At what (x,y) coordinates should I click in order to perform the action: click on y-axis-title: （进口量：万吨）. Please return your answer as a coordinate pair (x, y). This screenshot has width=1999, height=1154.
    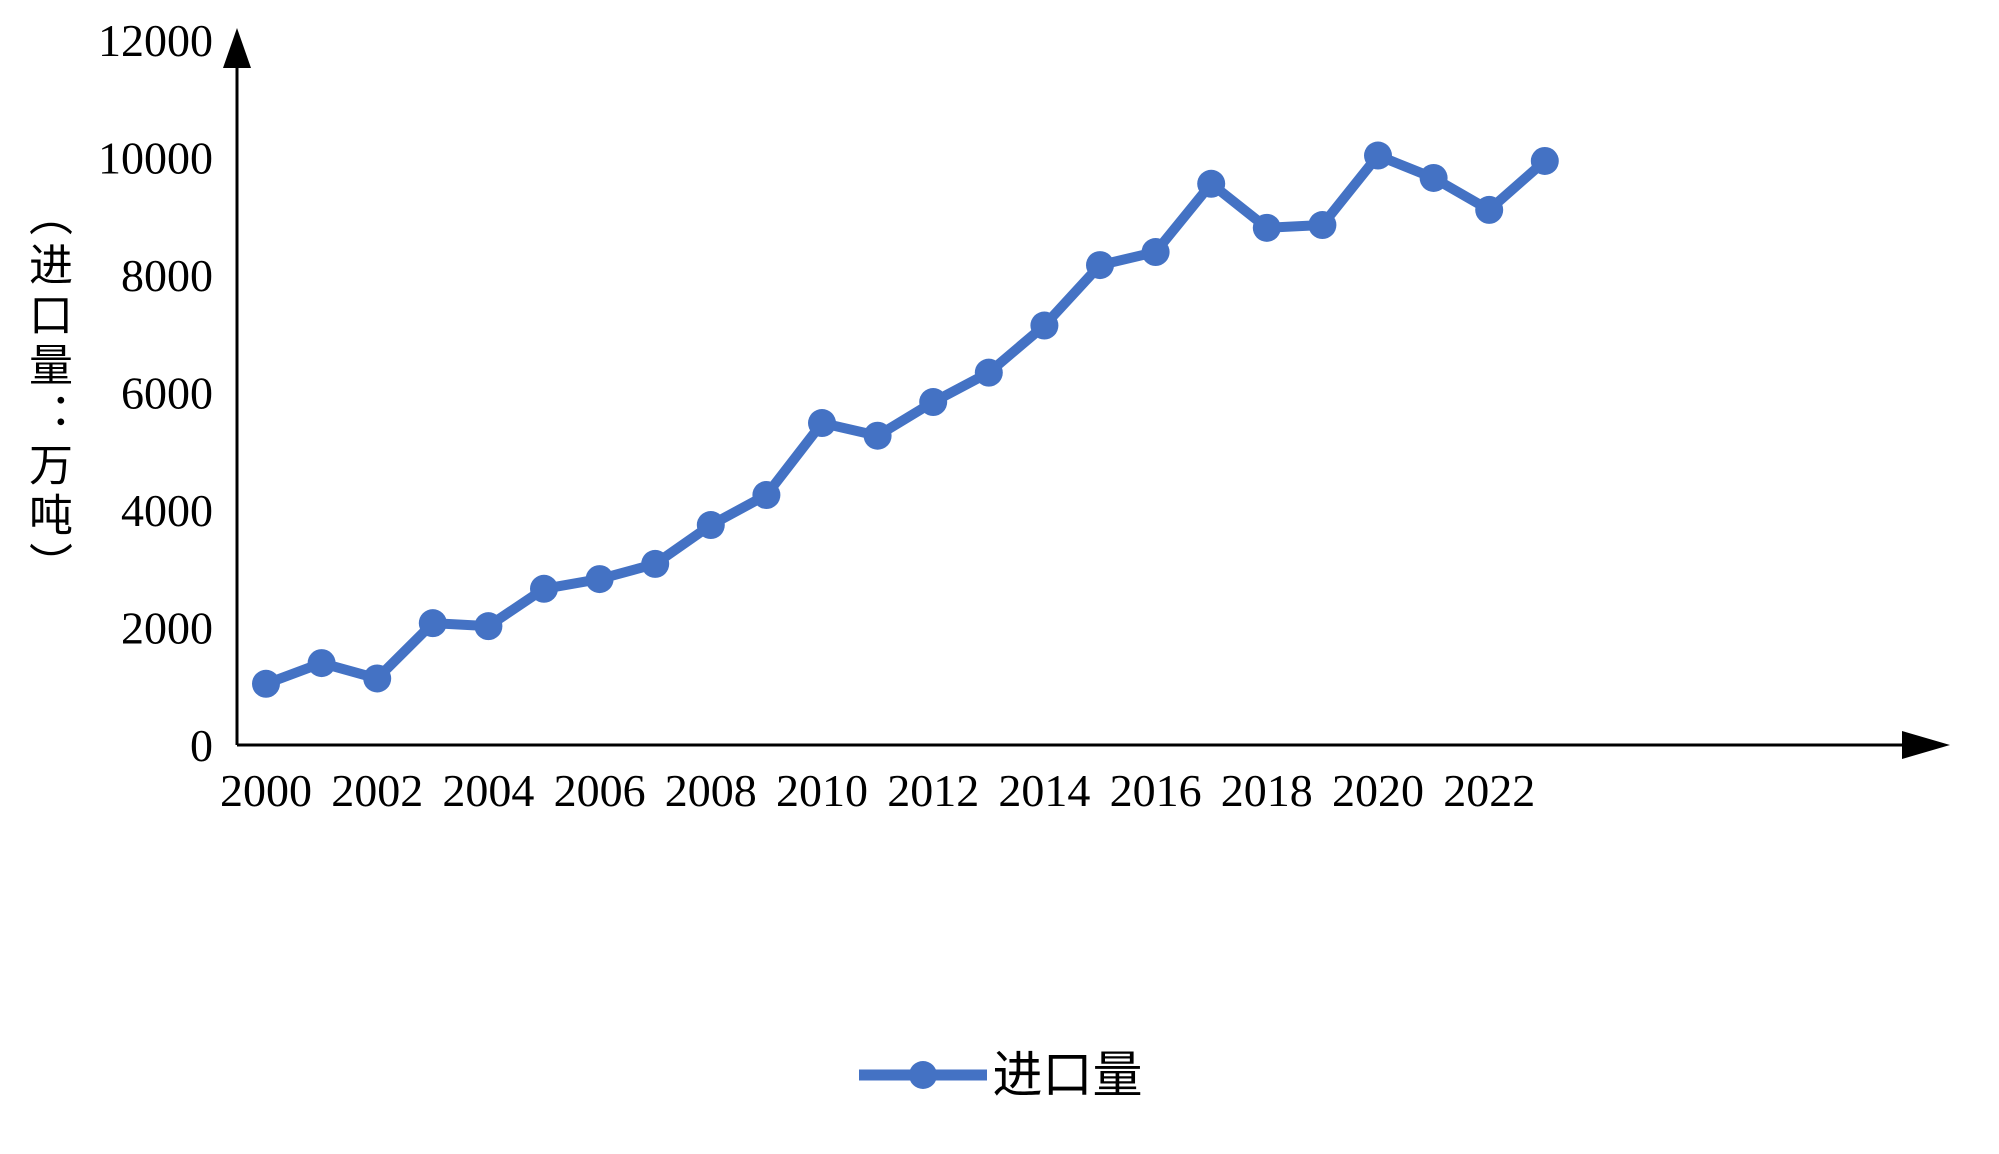
    Looking at the image, I should click on (46, 392).